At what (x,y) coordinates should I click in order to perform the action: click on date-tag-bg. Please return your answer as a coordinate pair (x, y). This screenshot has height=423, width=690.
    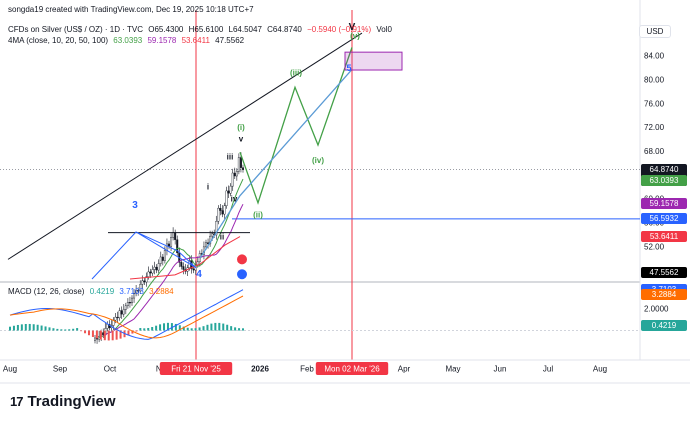
    Looking at the image, I should click on (352, 368).